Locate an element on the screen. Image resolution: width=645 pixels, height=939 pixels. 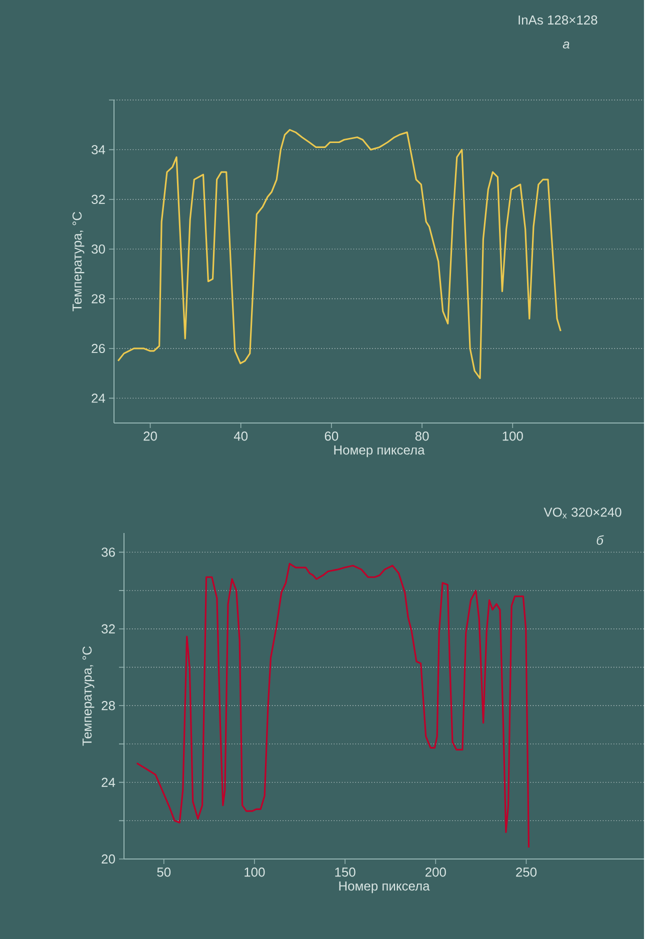
y-tick-label: 34 is located at coordinates (99, 149).